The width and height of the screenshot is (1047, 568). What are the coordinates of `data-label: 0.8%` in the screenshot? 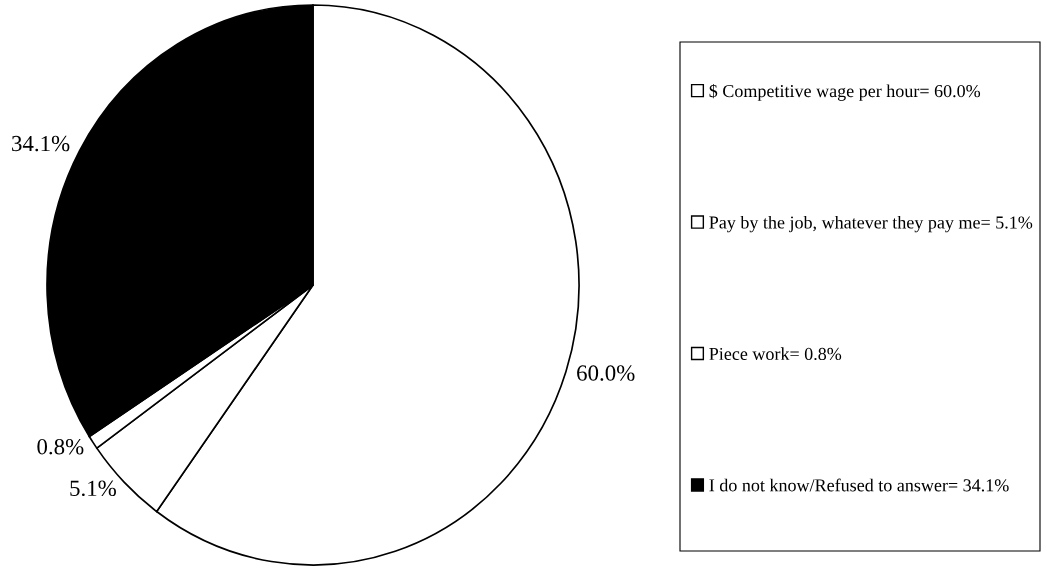 It's located at (60, 446).